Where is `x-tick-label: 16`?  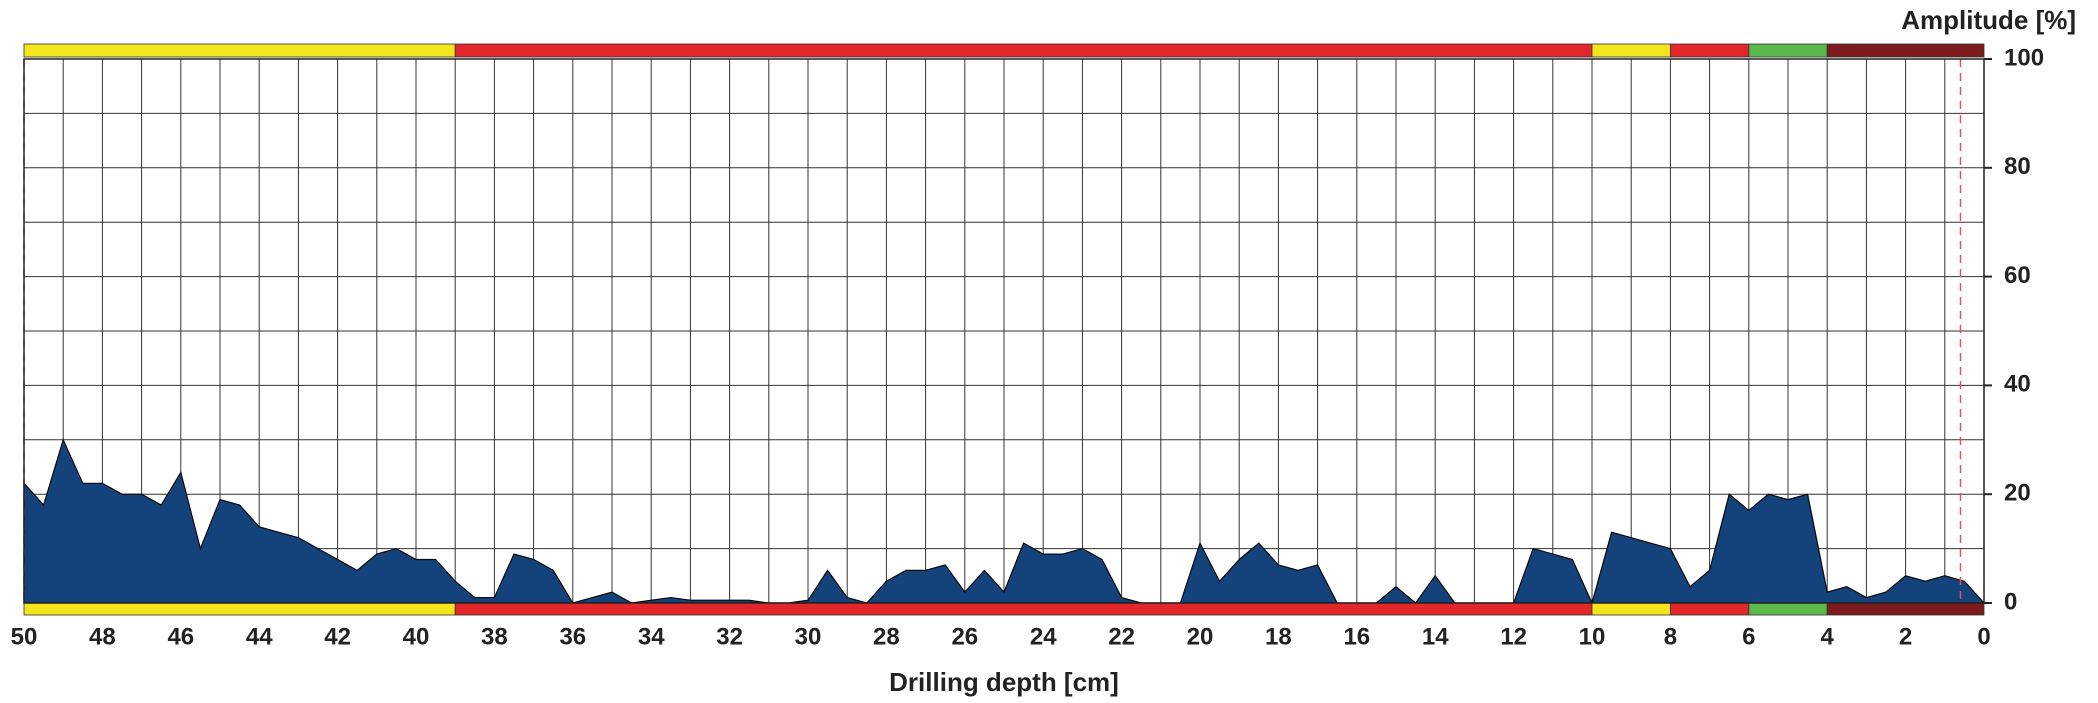
x-tick-label: 16 is located at coordinates (1356, 636).